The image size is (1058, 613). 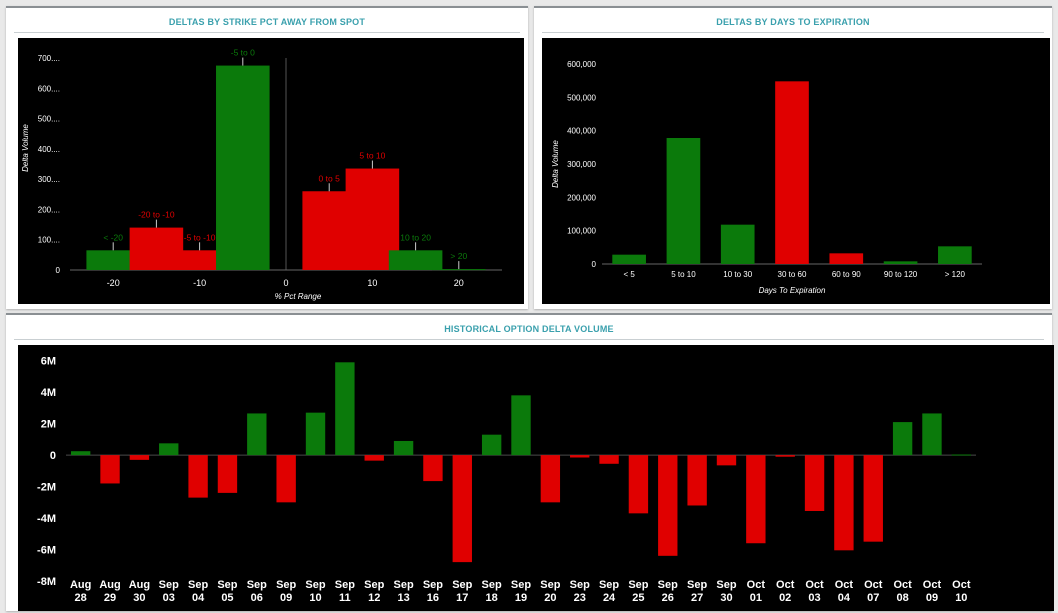 What do you see at coordinates (792, 274) in the screenshot?
I see `x-tick-label: 30 to 60` at bounding box center [792, 274].